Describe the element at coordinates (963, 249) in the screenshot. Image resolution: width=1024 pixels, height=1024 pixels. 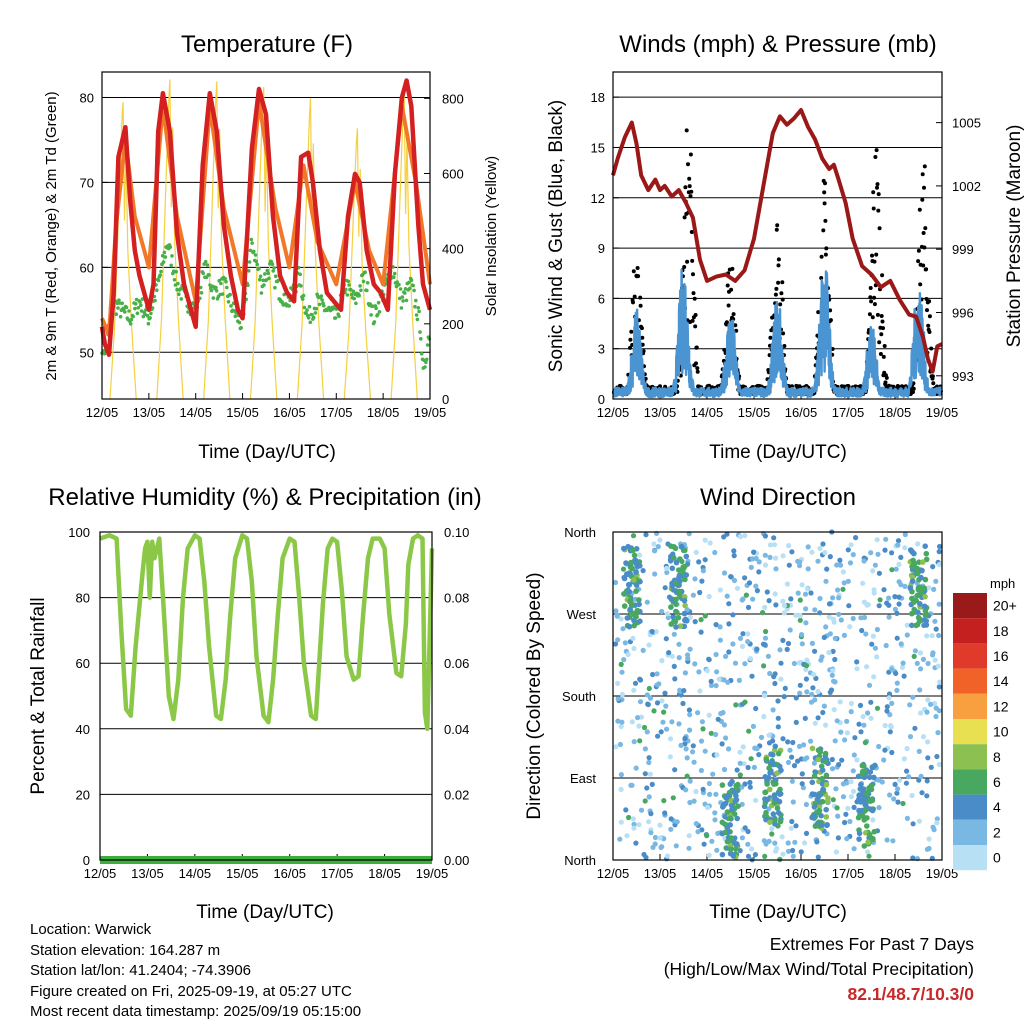
I see `winds-y2tick-label: 999` at that location.